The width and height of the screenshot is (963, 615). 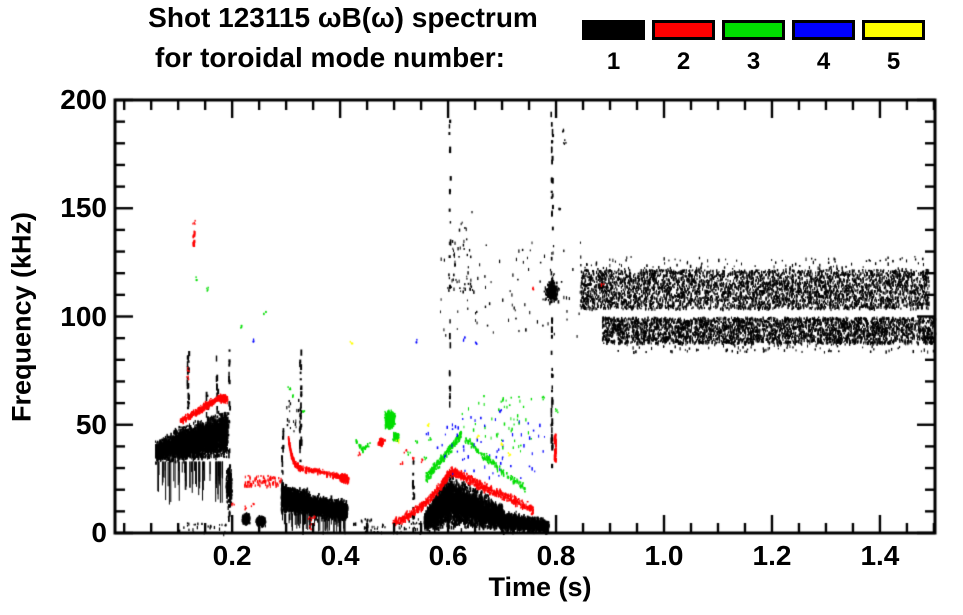 I want to click on x-tick-label: 0.8, so click(x=556, y=555).